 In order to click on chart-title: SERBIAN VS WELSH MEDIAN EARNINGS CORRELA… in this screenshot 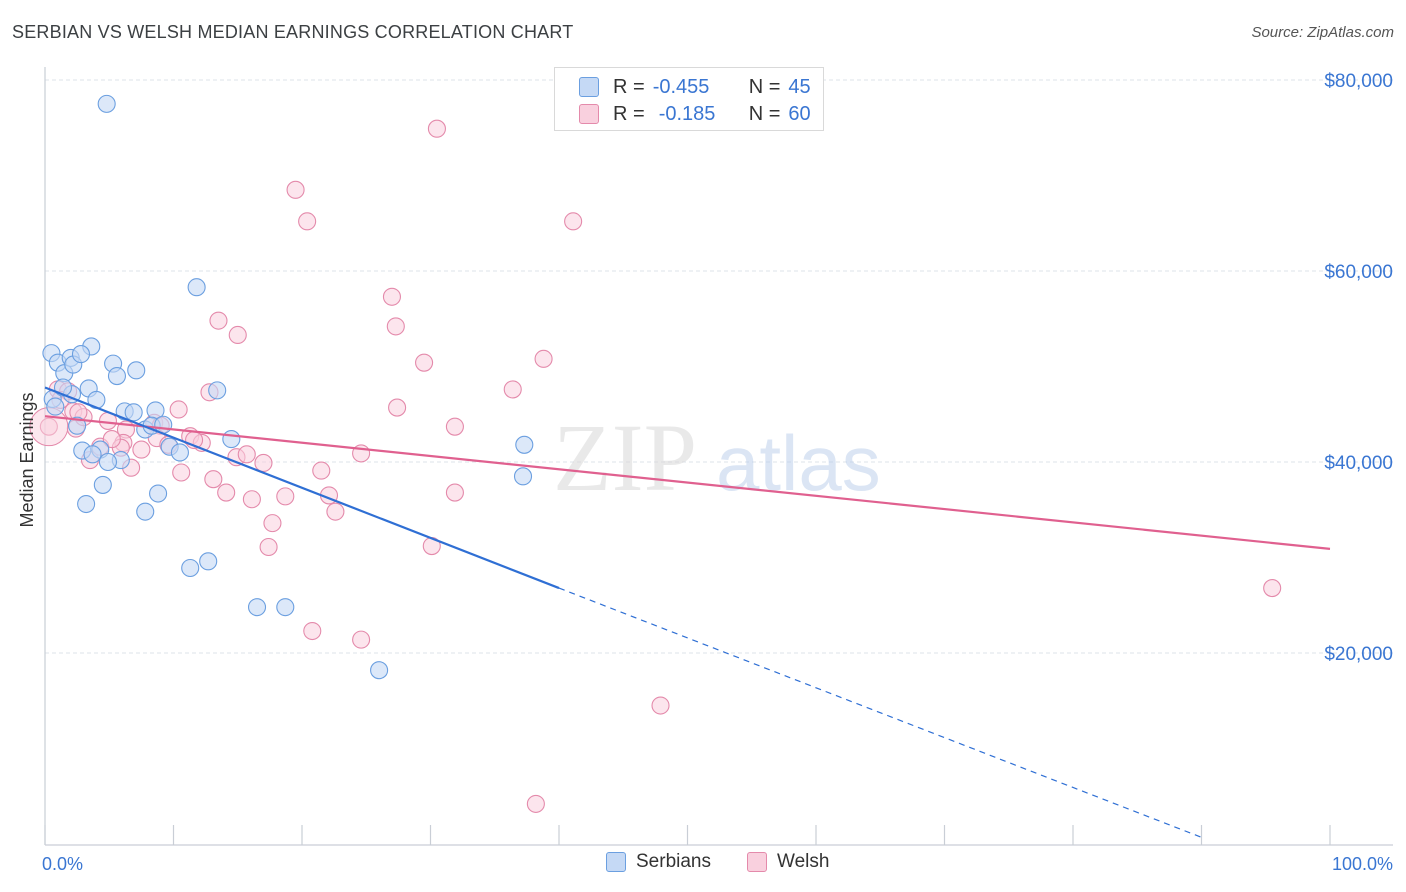, I will do `click(293, 32)`.